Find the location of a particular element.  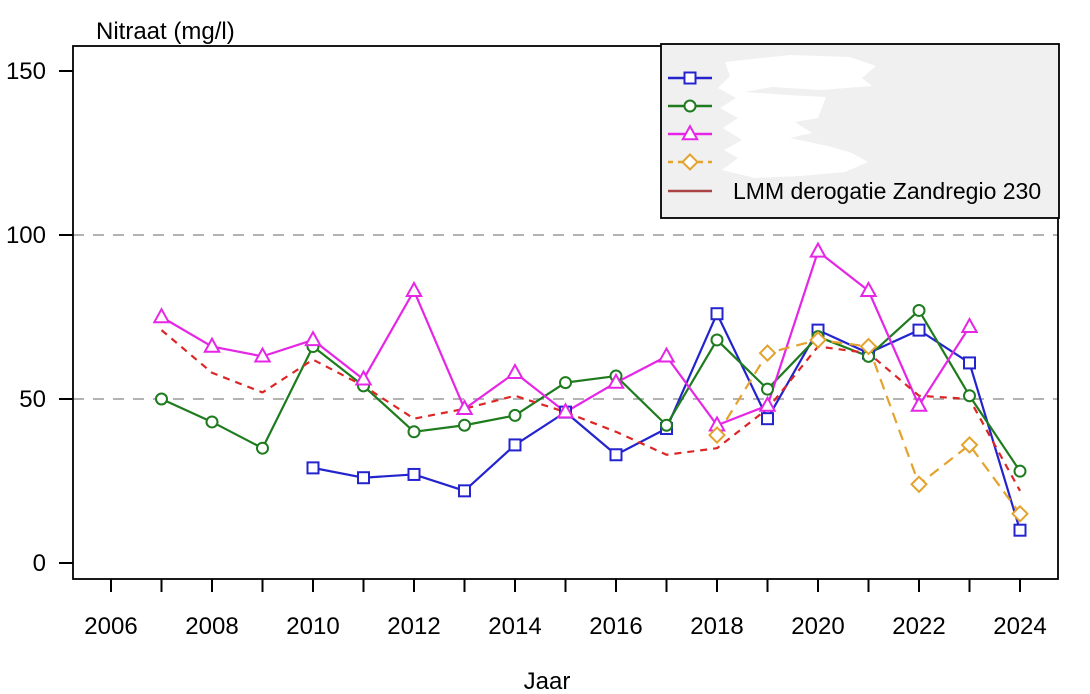

x-tick-label: 2024 is located at coordinates (1019, 626).